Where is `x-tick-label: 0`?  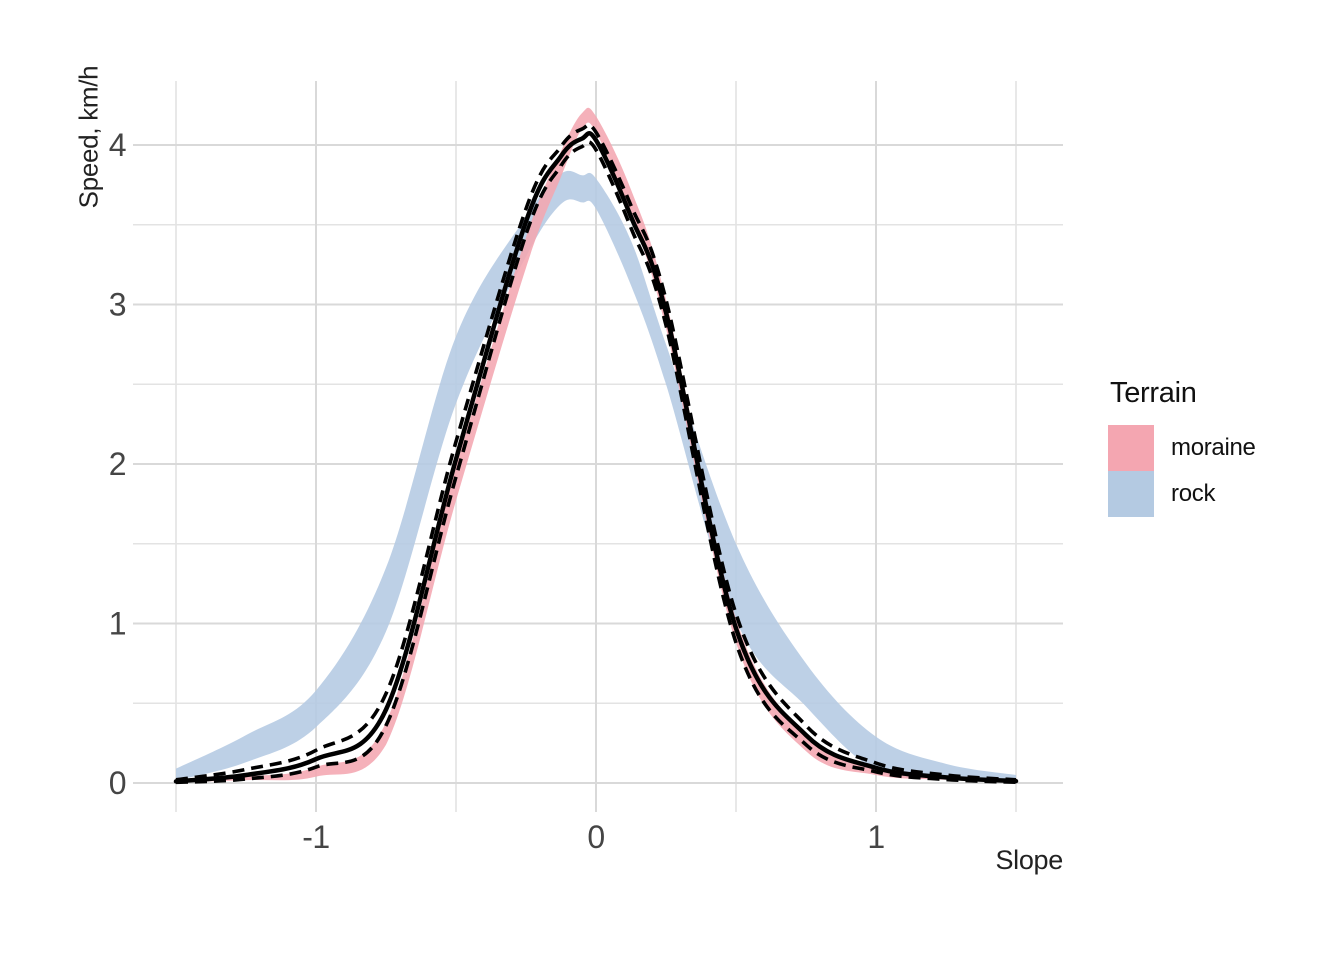 x-tick-label: 0 is located at coordinates (595, 837).